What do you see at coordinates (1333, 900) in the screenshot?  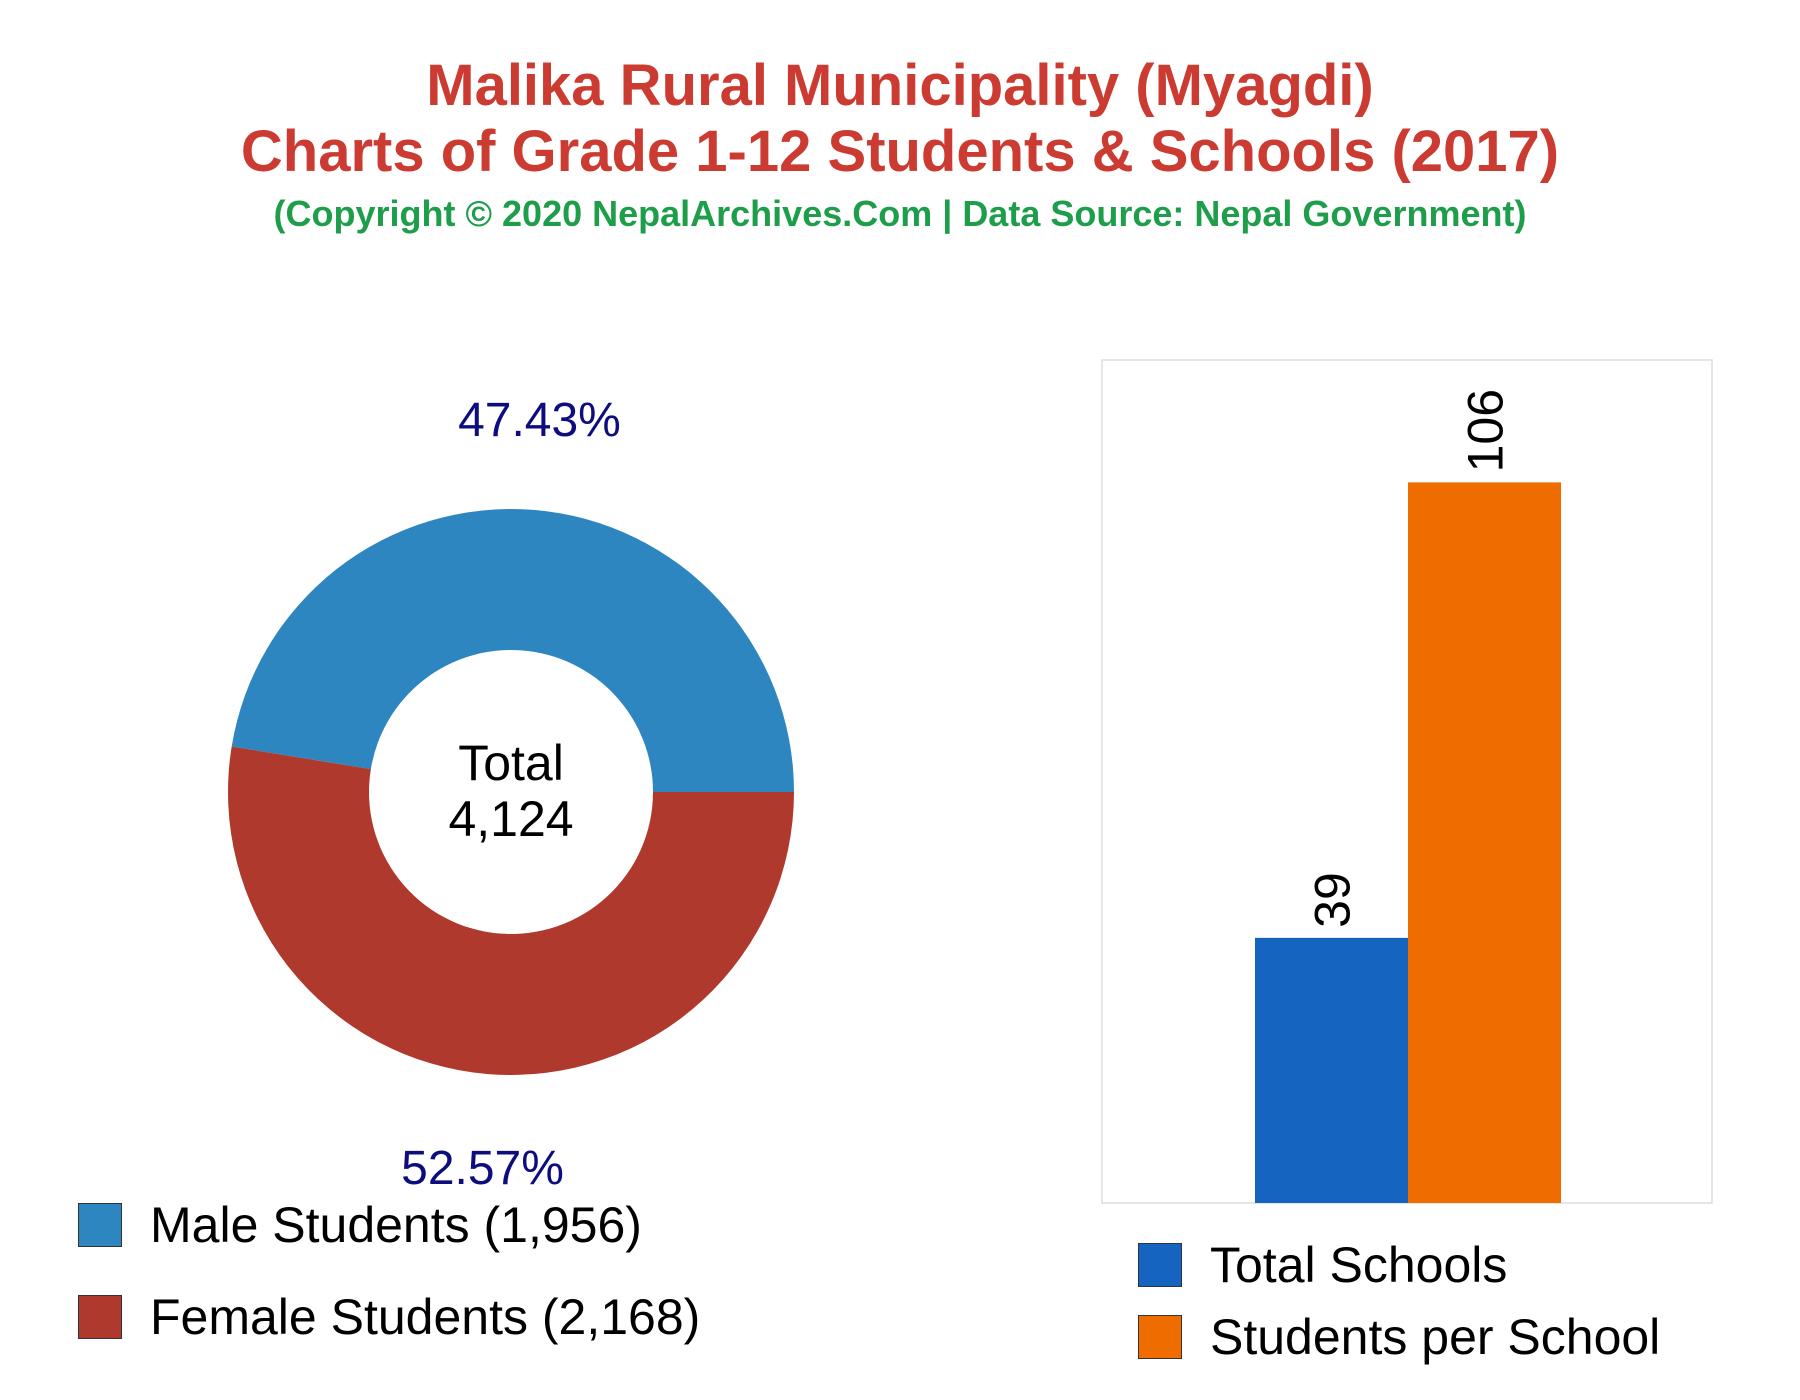 I see `bar-value-label-total-schools: 39` at bounding box center [1333, 900].